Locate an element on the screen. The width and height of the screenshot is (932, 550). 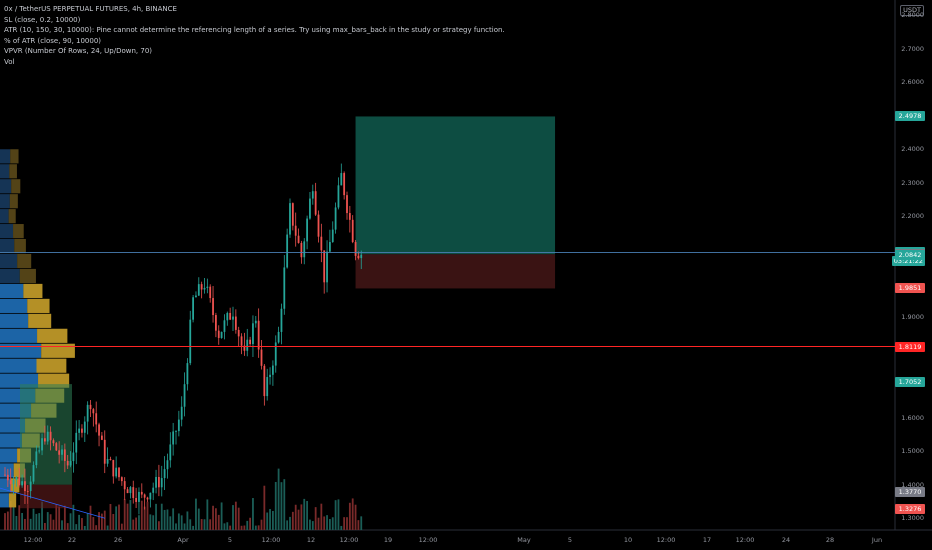
indicator-vpvr: VPVR (Number Of Rows, 24, Up/Down, 70) is located at coordinates (78, 51).